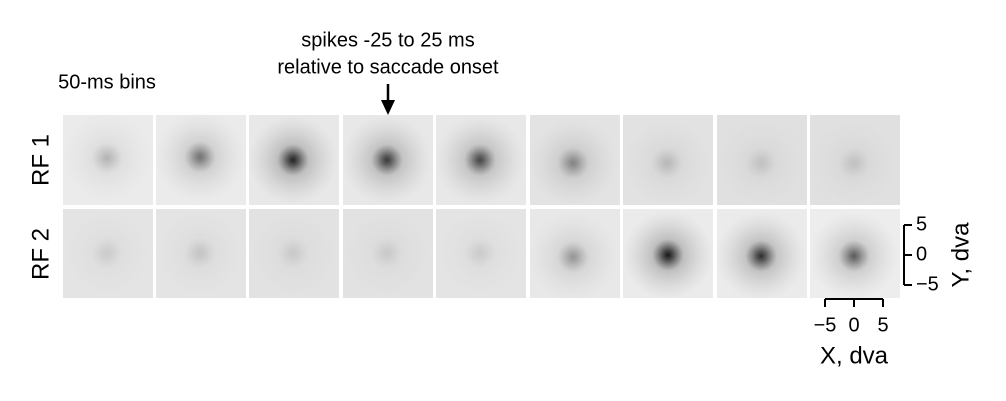 The image size is (1006, 401). What do you see at coordinates (825, 325) in the screenshot?
I see `x-tick-label: −5` at bounding box center [825, 325].